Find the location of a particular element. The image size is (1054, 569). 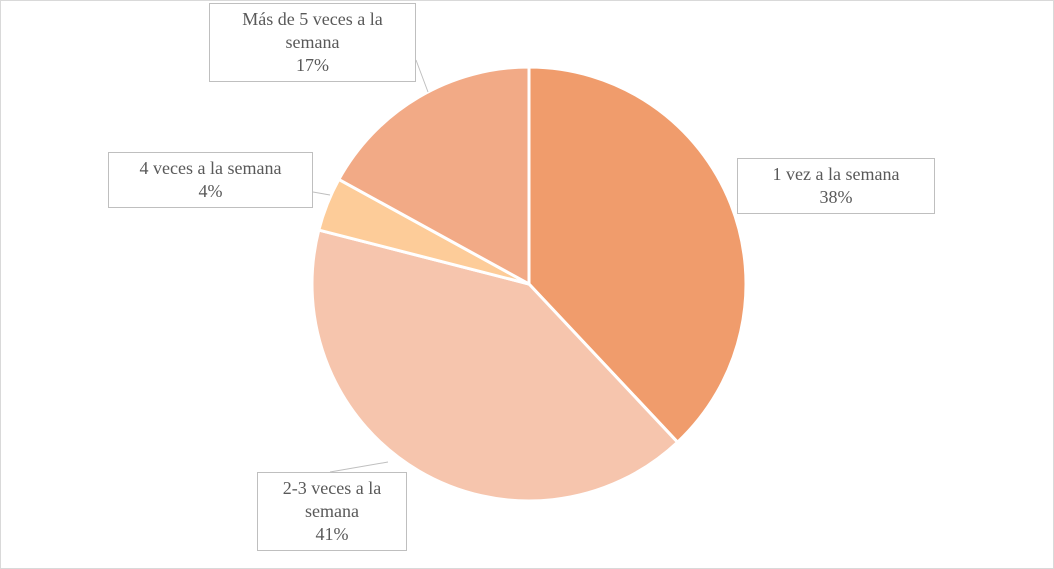

data-label: 4 veces a la semana 4% is located at coordinates (210, 180).